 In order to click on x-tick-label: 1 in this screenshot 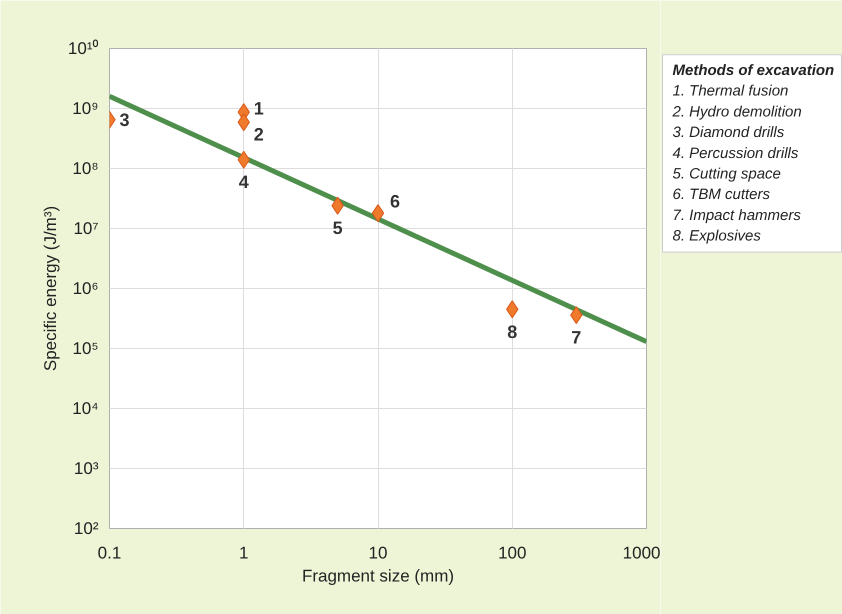, I will do `click(243, 553)`.